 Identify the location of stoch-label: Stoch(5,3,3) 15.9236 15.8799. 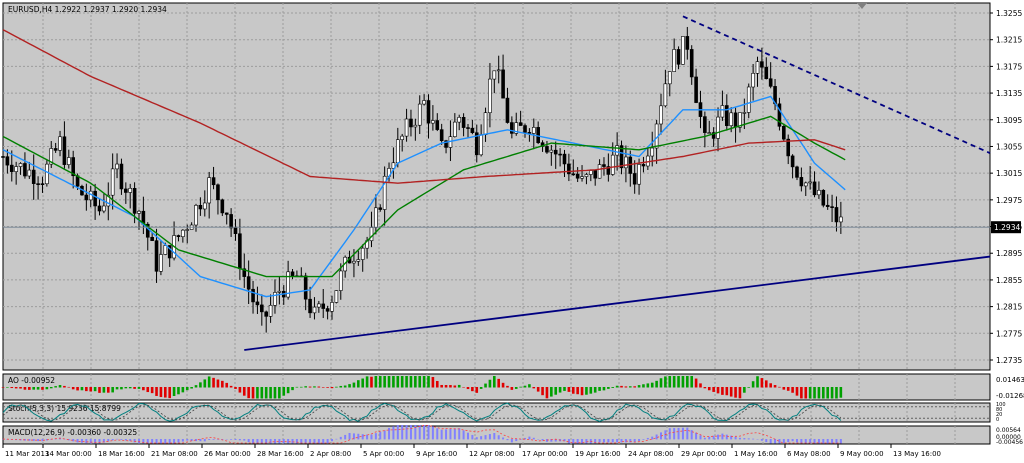
(64, 408).